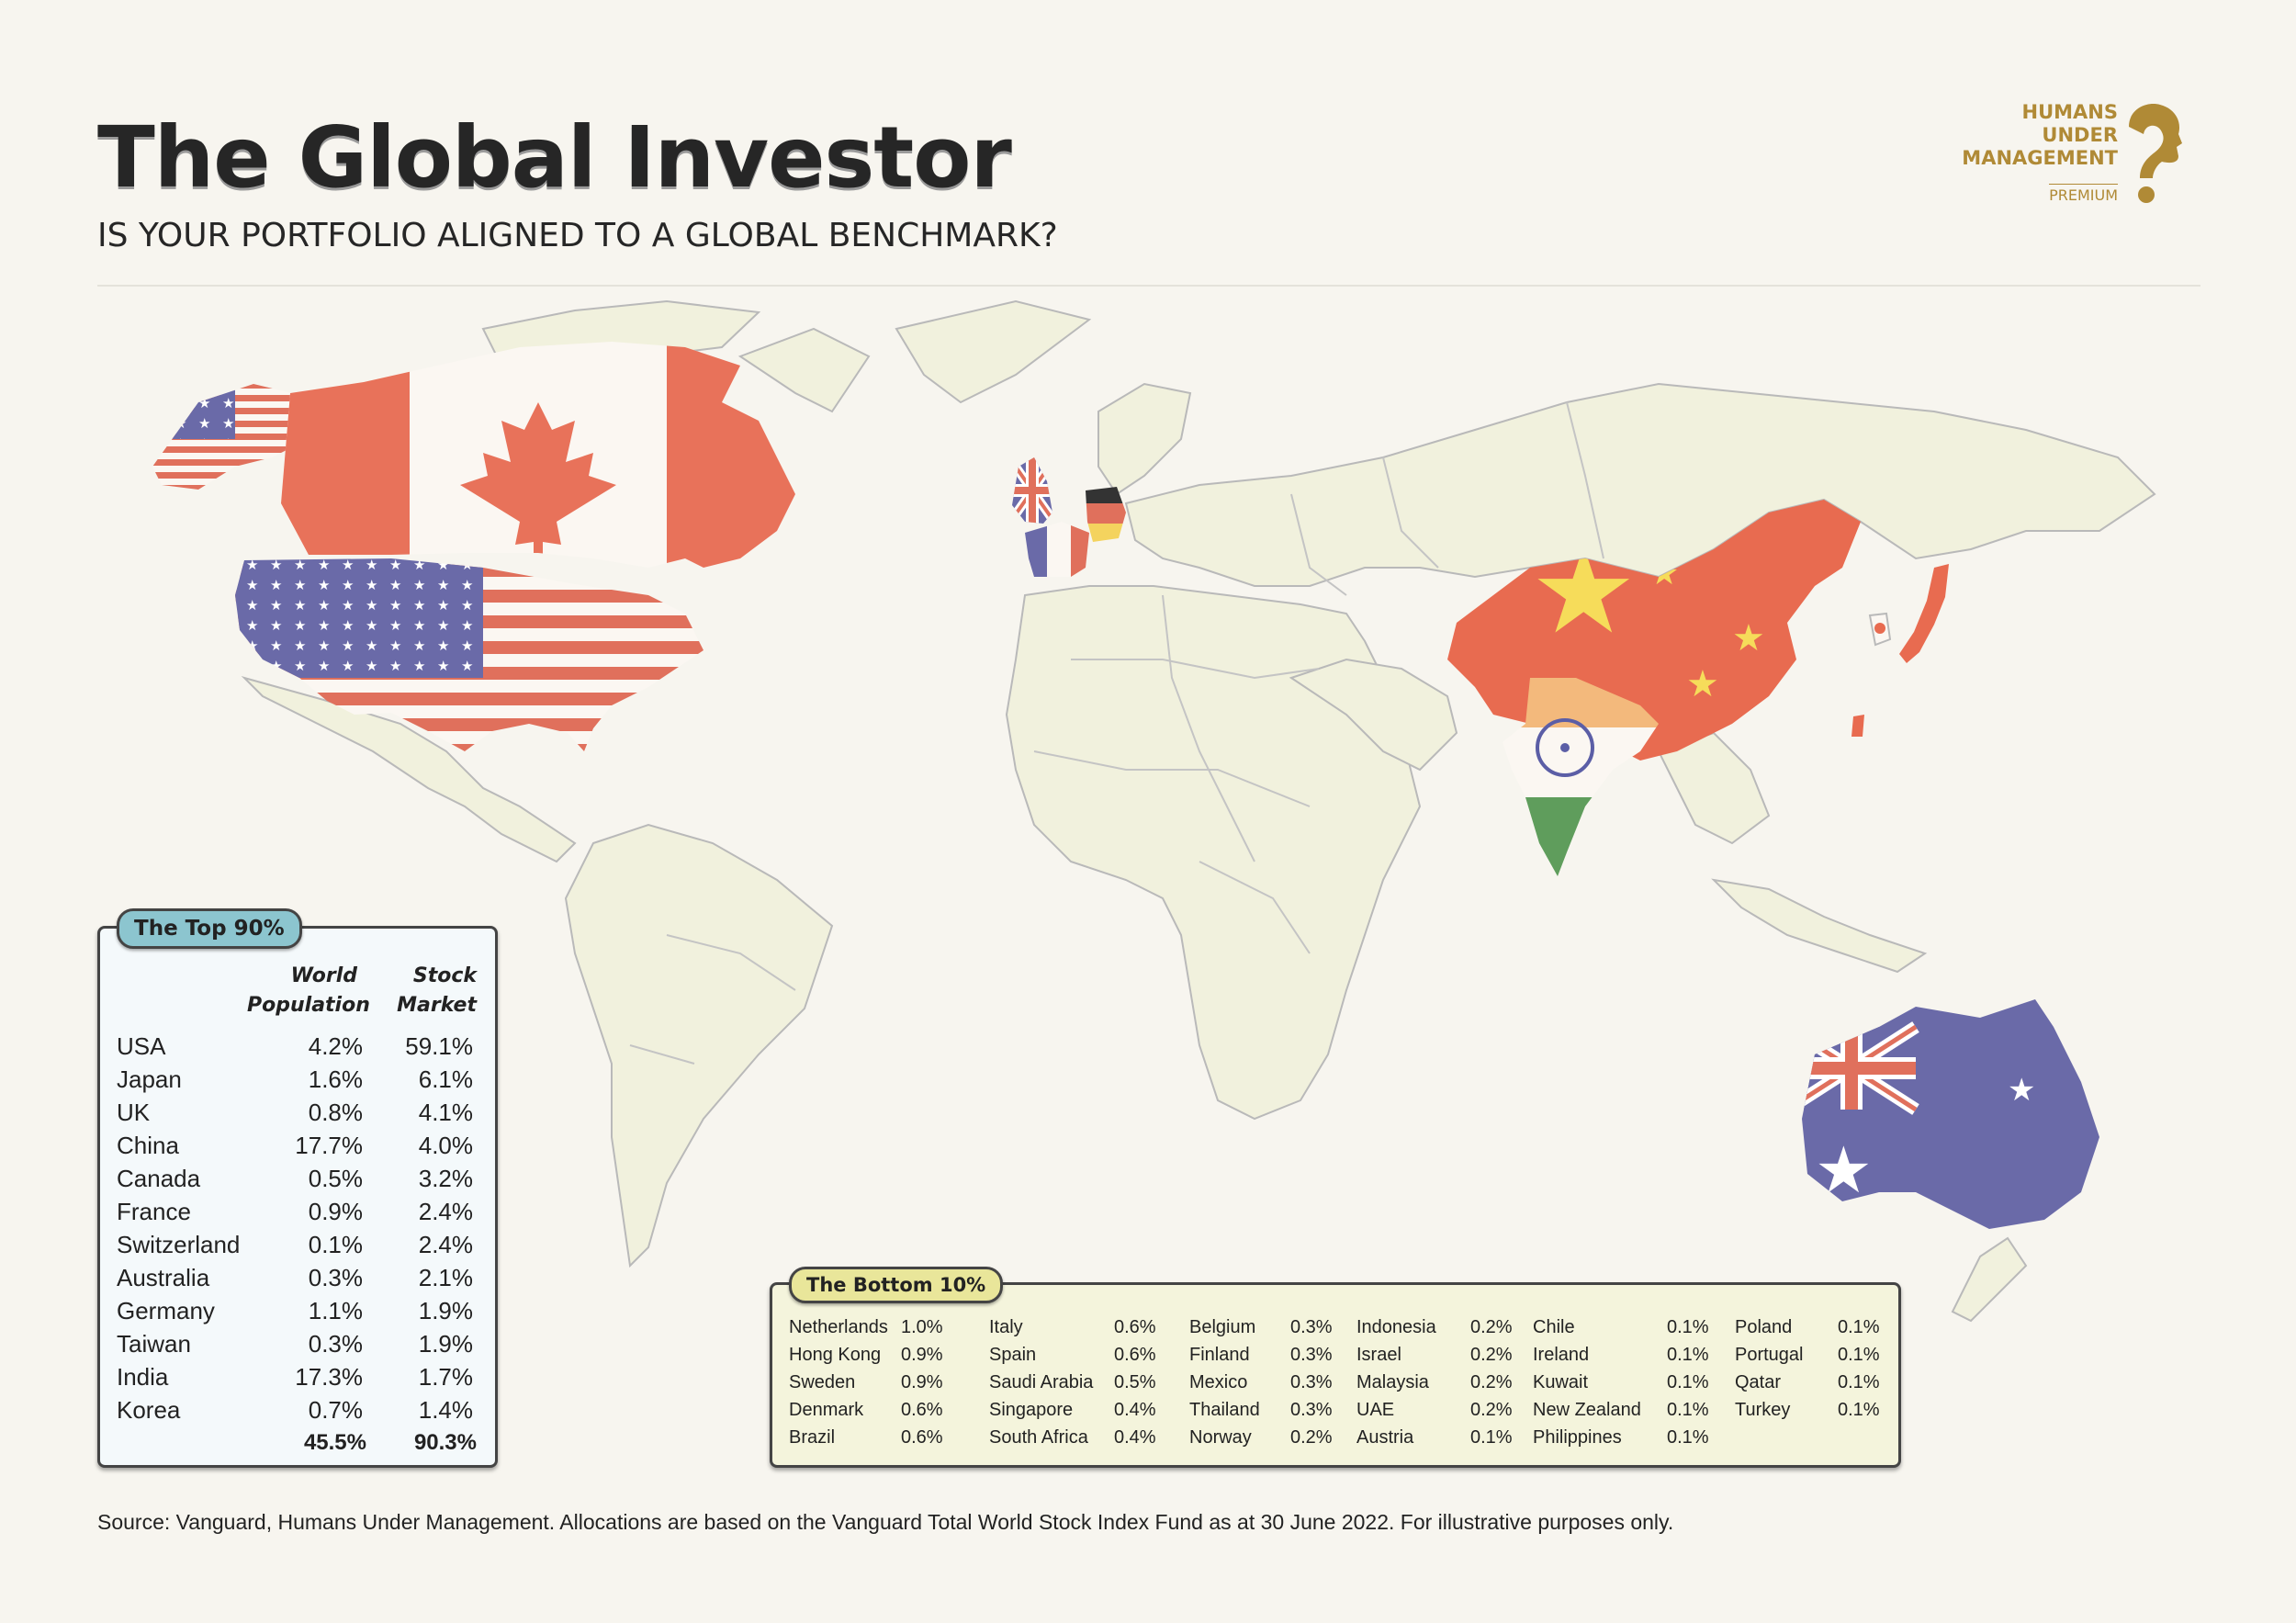 This screenshot has height=1623, width=2296. What do you see at coordinates (297, 1343) in the screenshot?
I see `table-row: Taiwan 0.3% 1.9%` at bounding box center [297, 1343].